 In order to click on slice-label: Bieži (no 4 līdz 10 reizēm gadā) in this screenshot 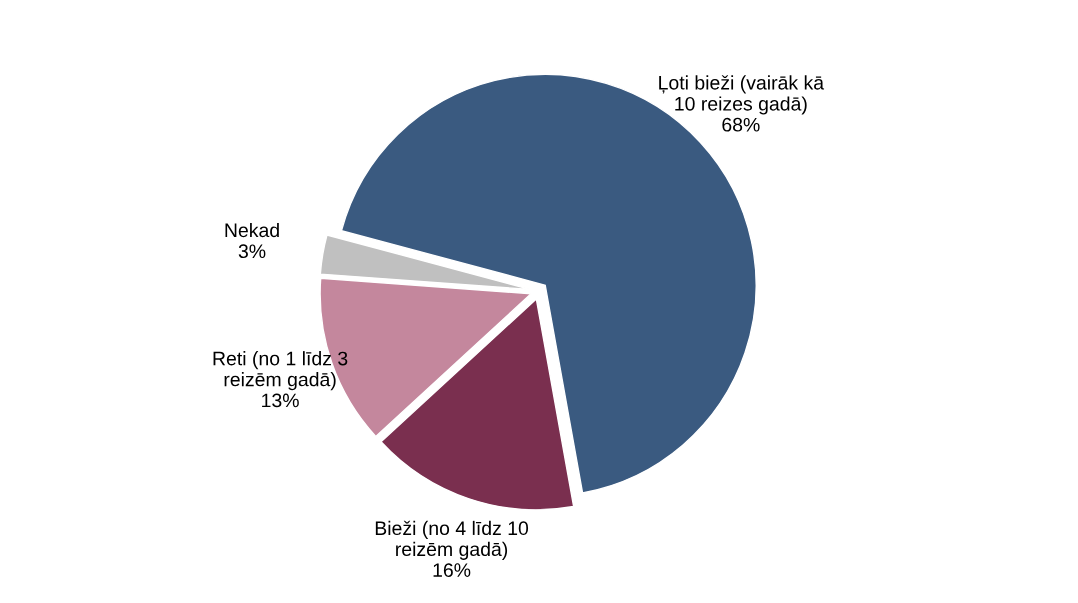, I will do `click(452, 540)`.